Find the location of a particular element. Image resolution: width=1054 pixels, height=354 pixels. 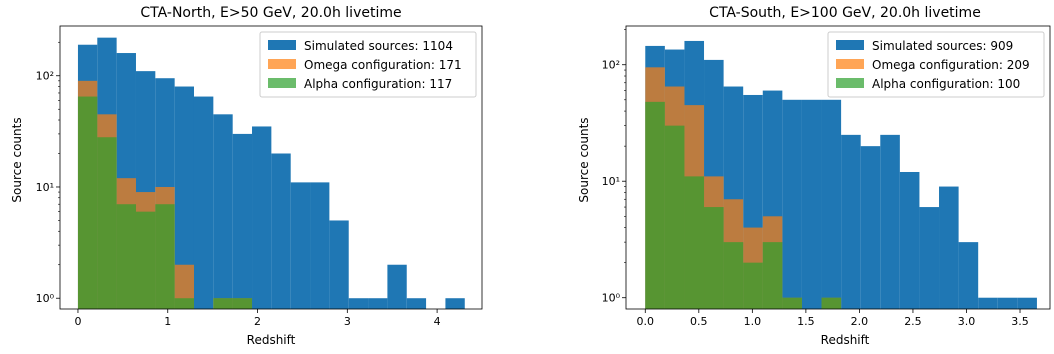

south-bar-s2-b7 is located at coordinates (792, 303).